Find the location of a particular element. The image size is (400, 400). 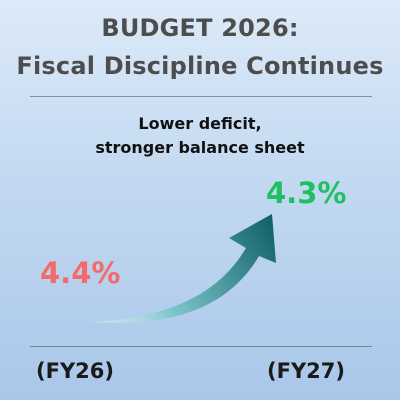

baseline-divider is located at coordinates (201, 346).